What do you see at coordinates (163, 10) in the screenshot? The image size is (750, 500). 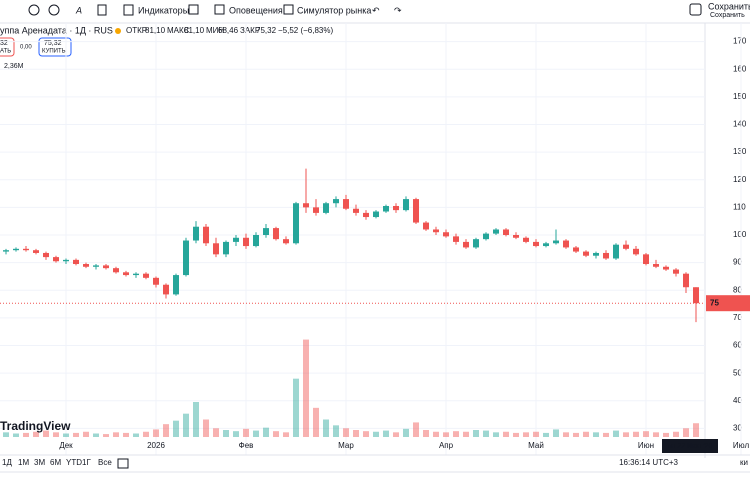 I see `indicators-button: Индикаторы` at bounding box center [163, 10].